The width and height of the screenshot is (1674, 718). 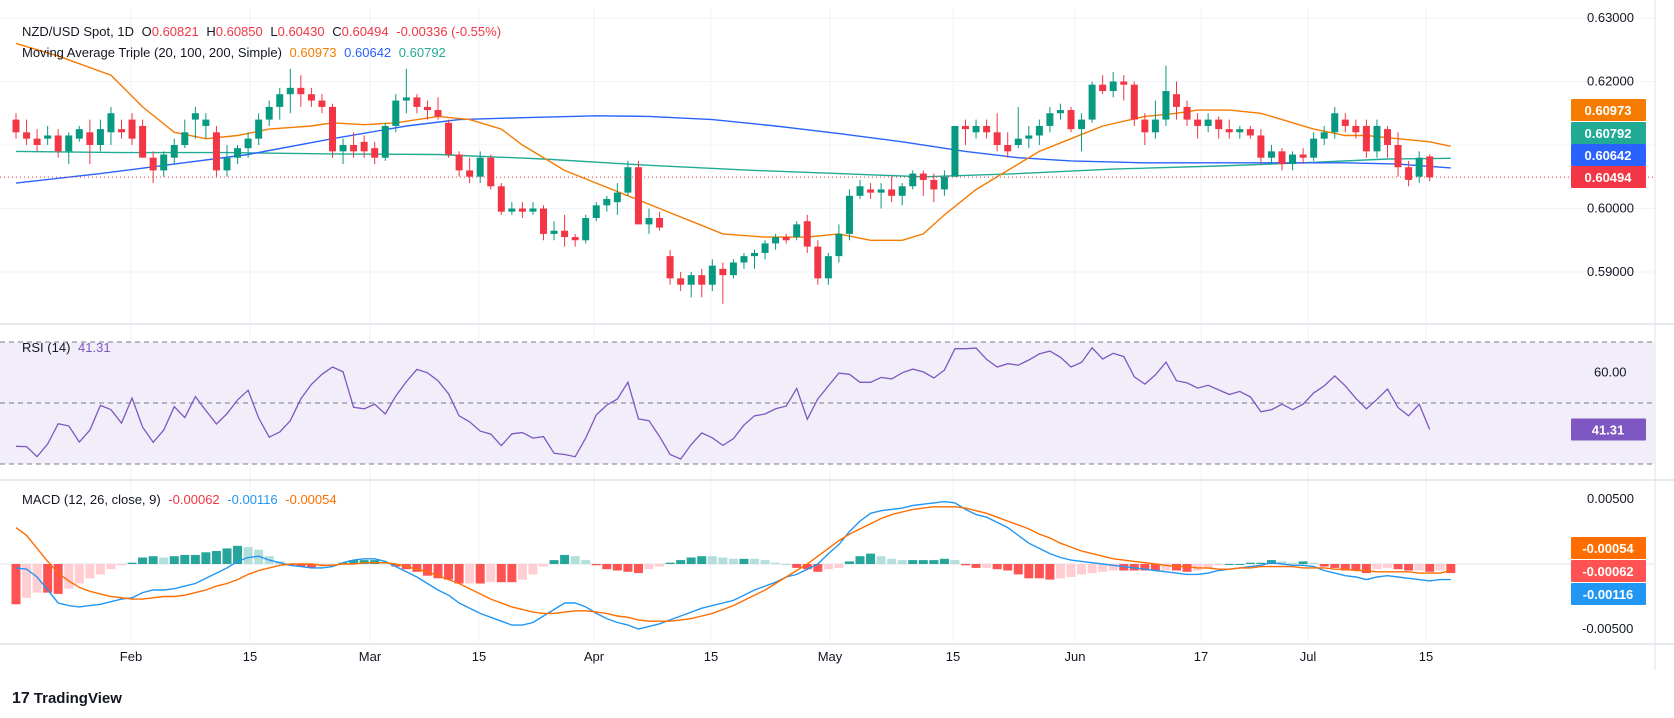 I want to click on signal-value-tag-text: -0.00054, so click(x=1608, y=548).